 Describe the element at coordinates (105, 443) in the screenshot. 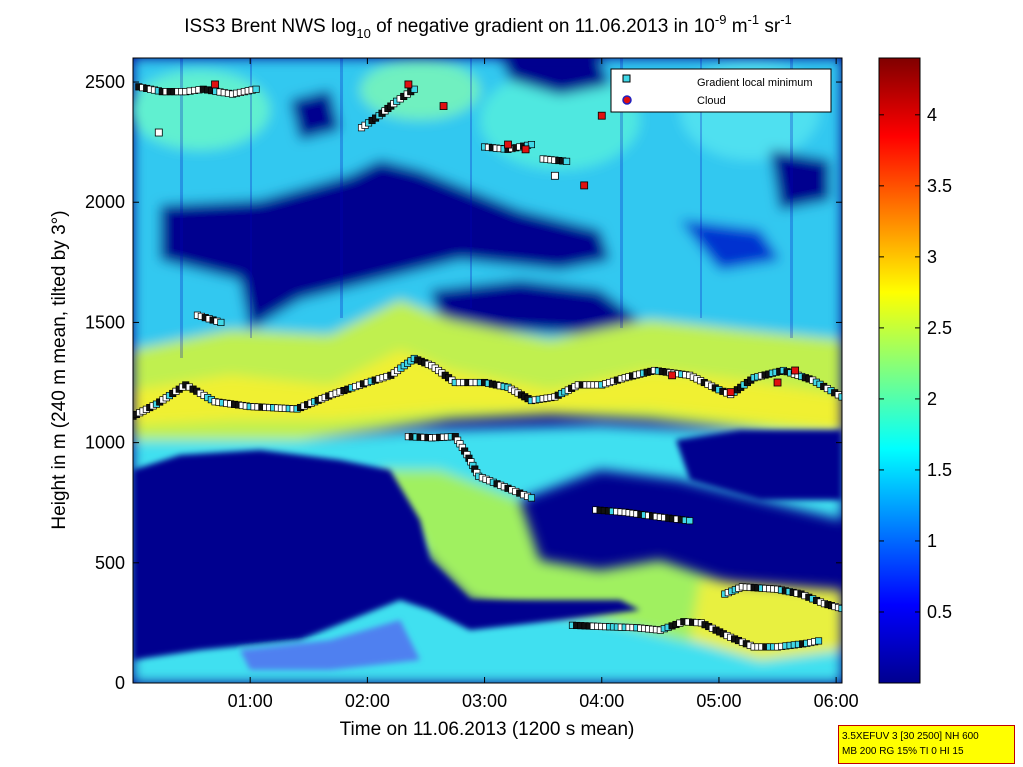

I see `y-tick-label: 1000` at that location.